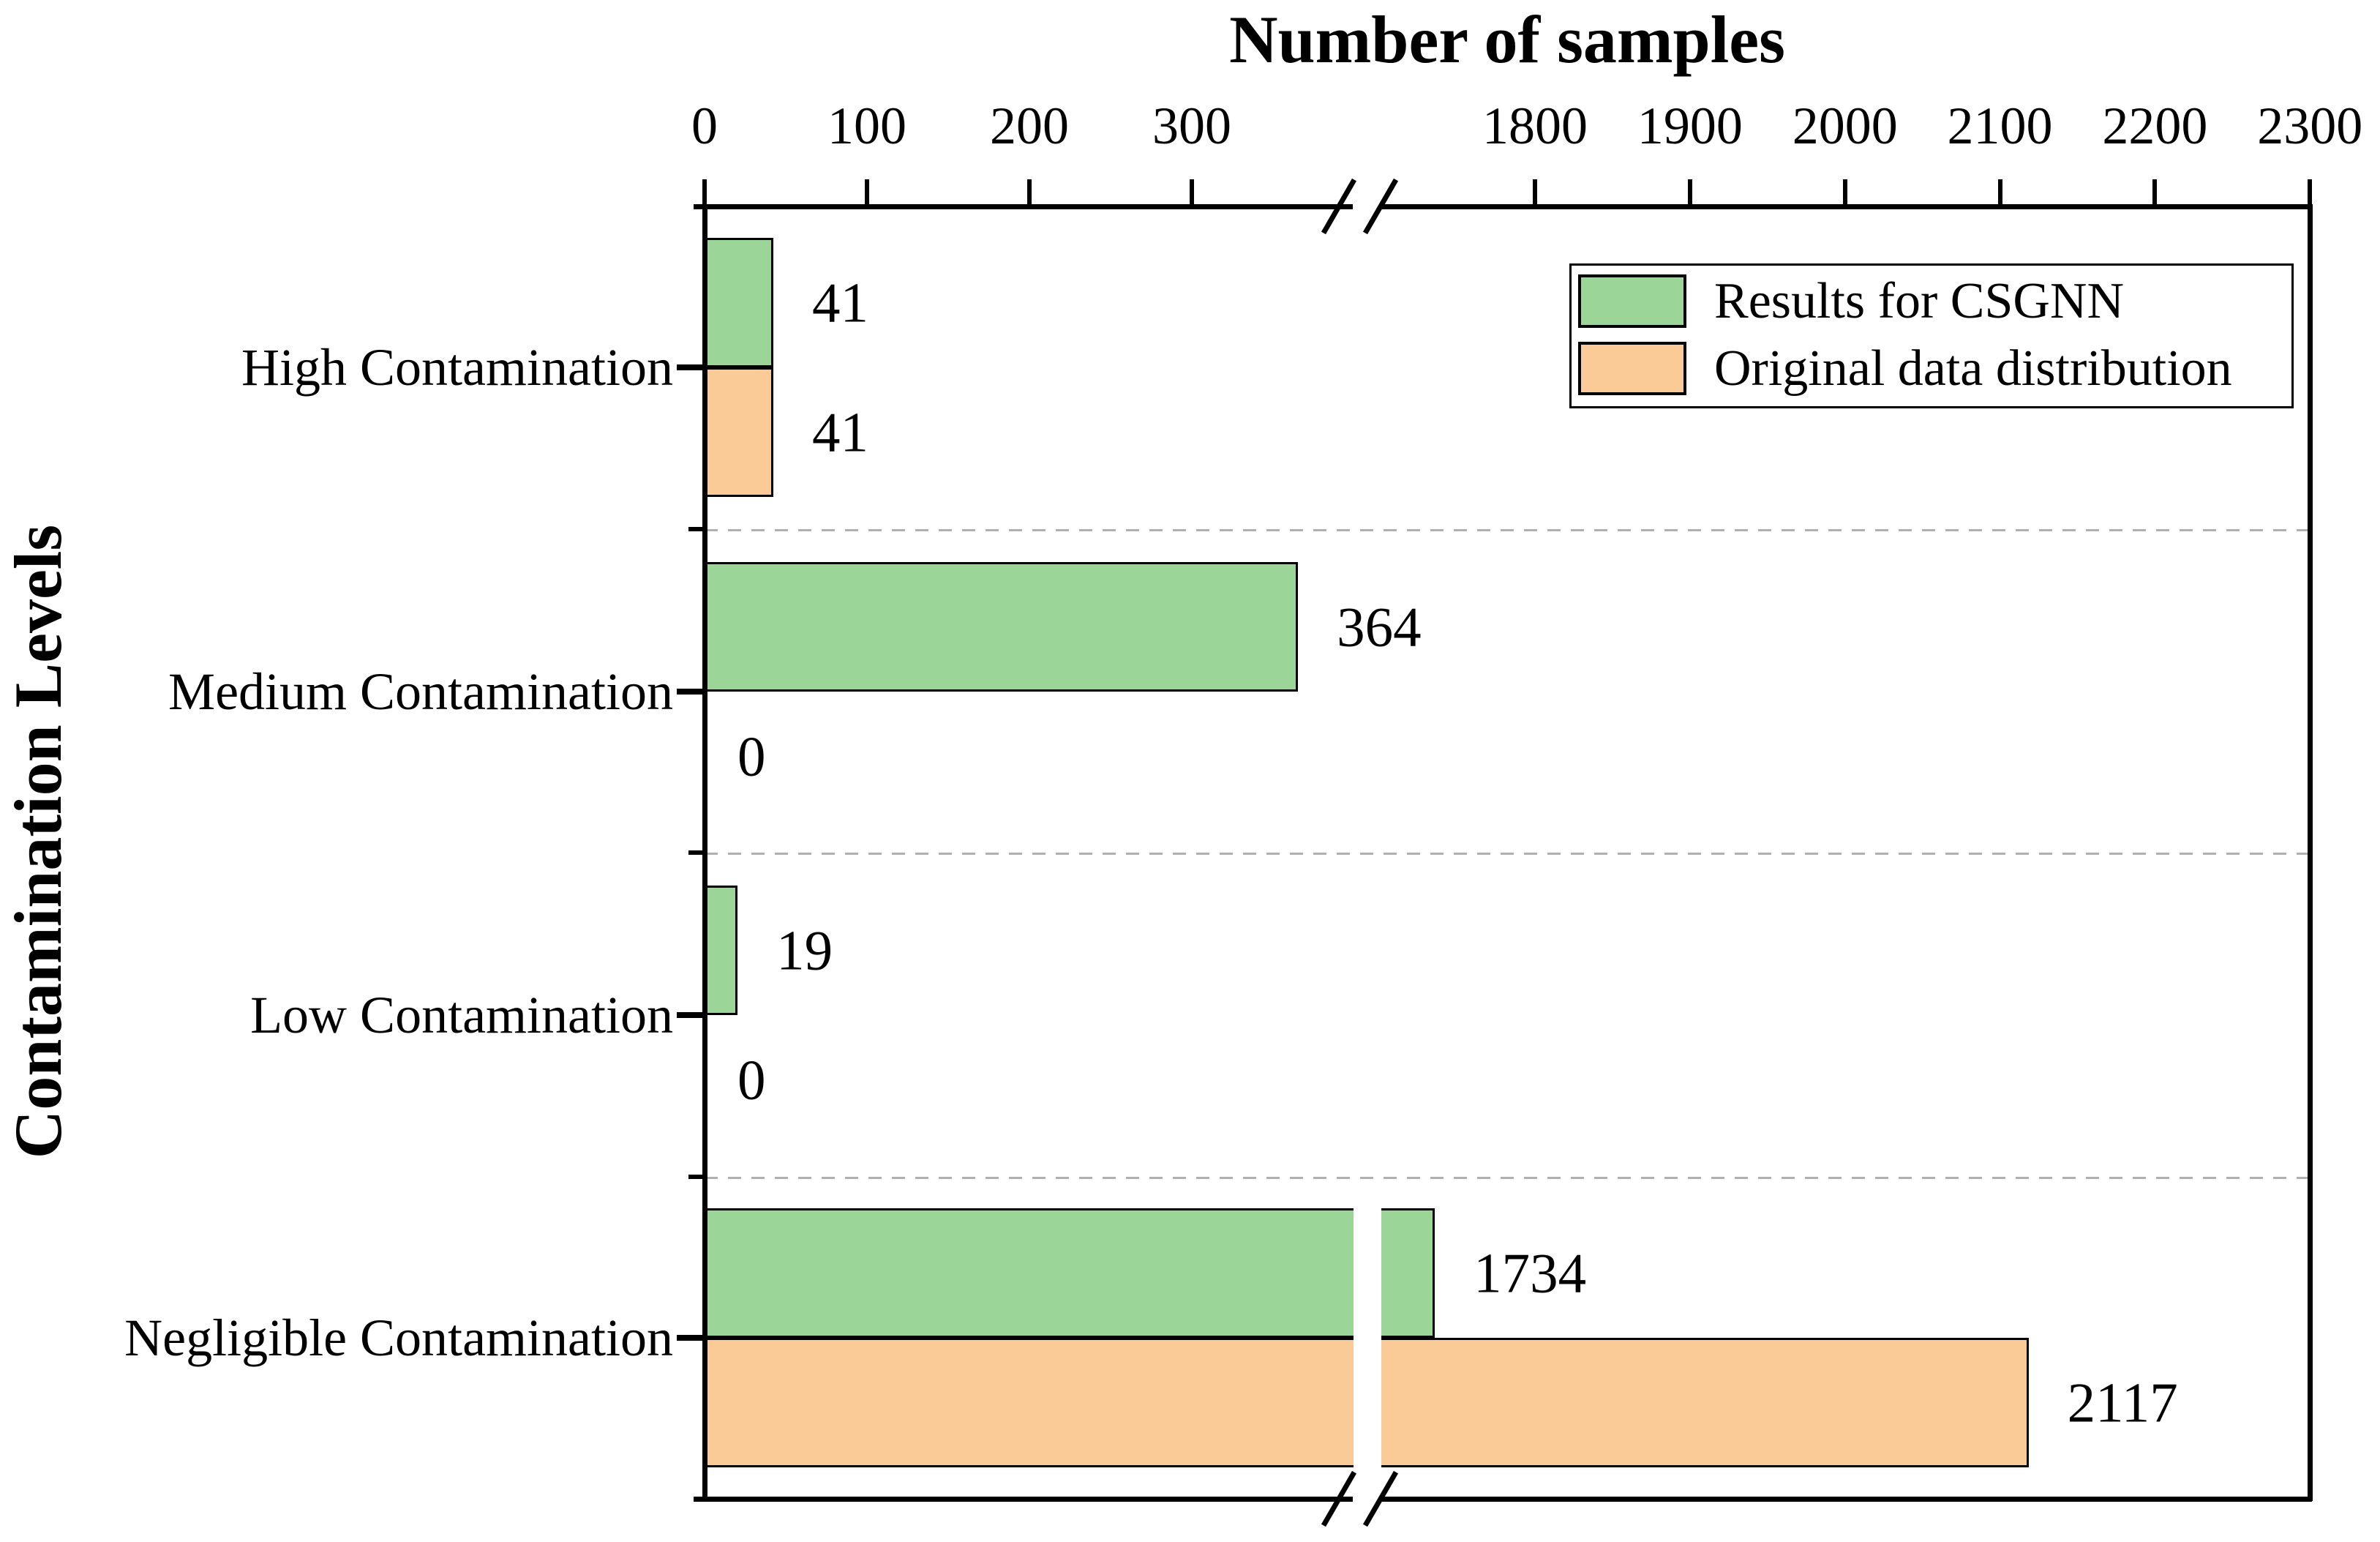 This screenshot has height=1542, width=2380. What do you see at coordinates (2122, 1403) in the screenshot?
I see `value-label-original-3: 2117` at bounding box center [2122, 1403].